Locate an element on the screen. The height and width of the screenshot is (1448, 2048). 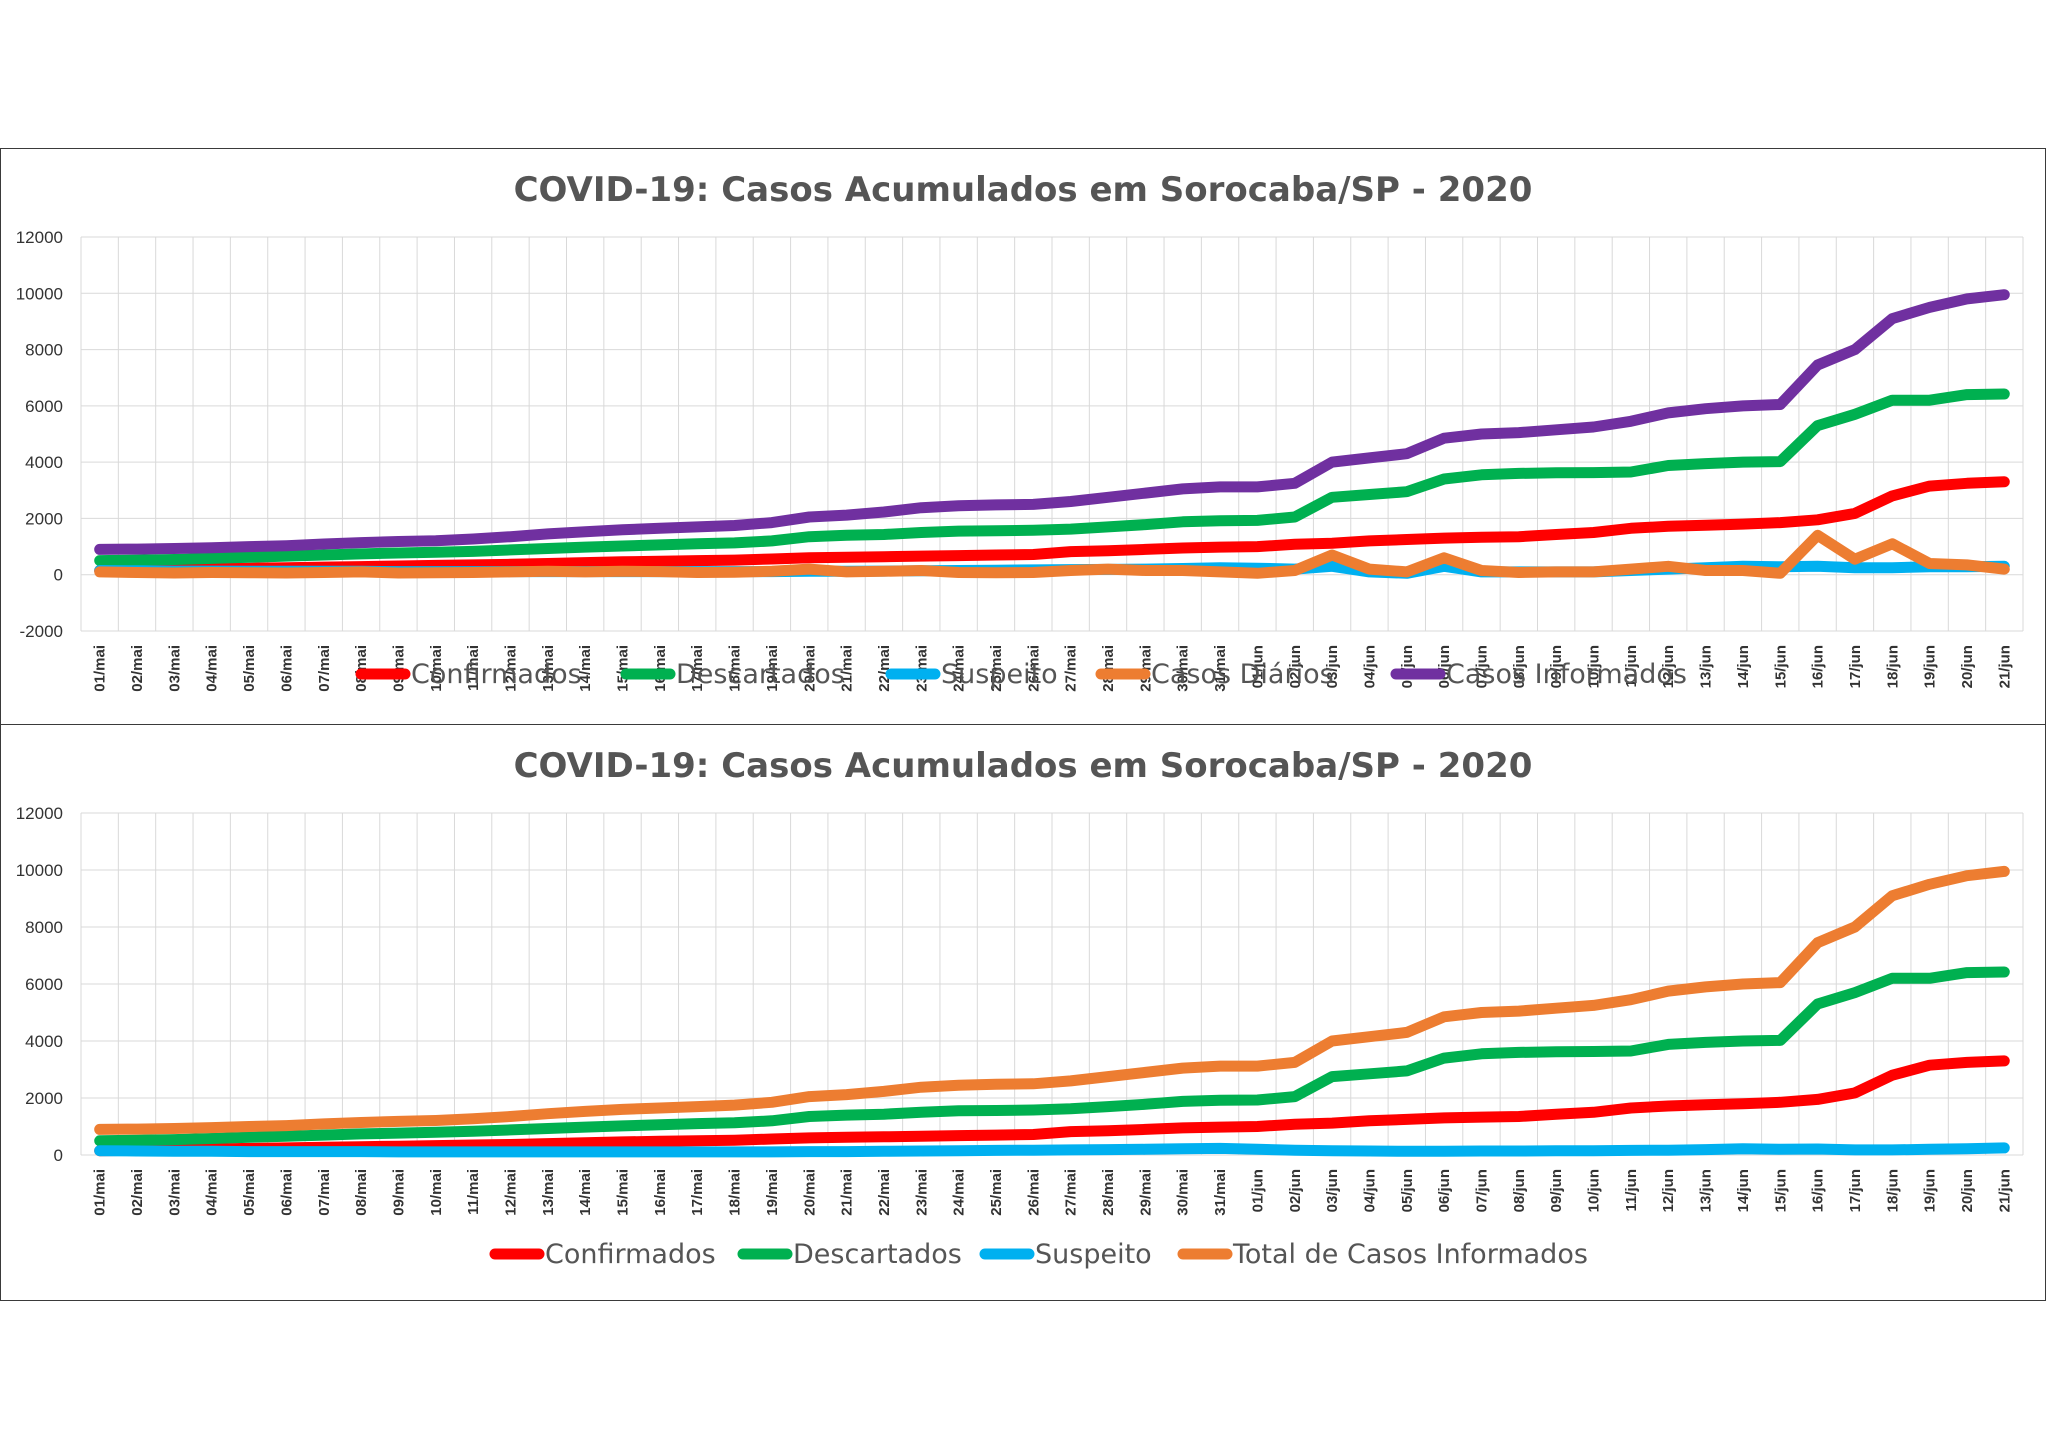
legend-item: Total de Casos Informados is located at coordinates (1382, 1254).